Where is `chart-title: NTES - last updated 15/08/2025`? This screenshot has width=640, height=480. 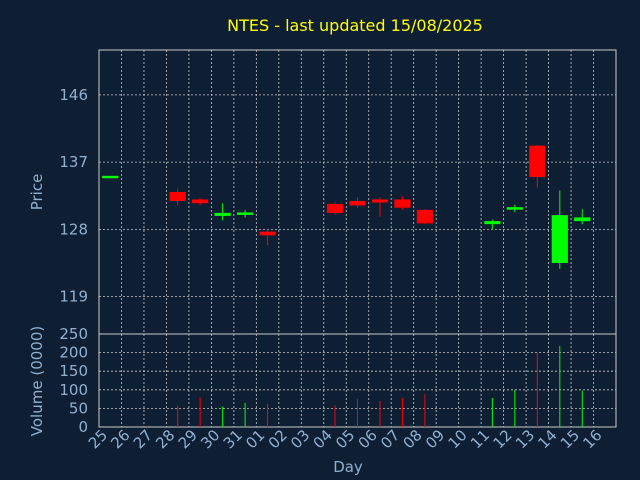
chart-title: NTES - last updated 15/08/2025 is located at coordinates (355, 25).